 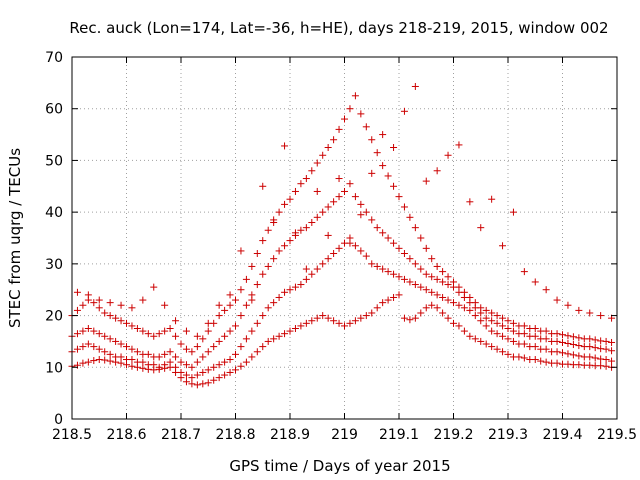 What do you see at coordinates (72, 435) in the screenshot?
I see `x-tick-label: 218.5` at bounding box center [72, 435].